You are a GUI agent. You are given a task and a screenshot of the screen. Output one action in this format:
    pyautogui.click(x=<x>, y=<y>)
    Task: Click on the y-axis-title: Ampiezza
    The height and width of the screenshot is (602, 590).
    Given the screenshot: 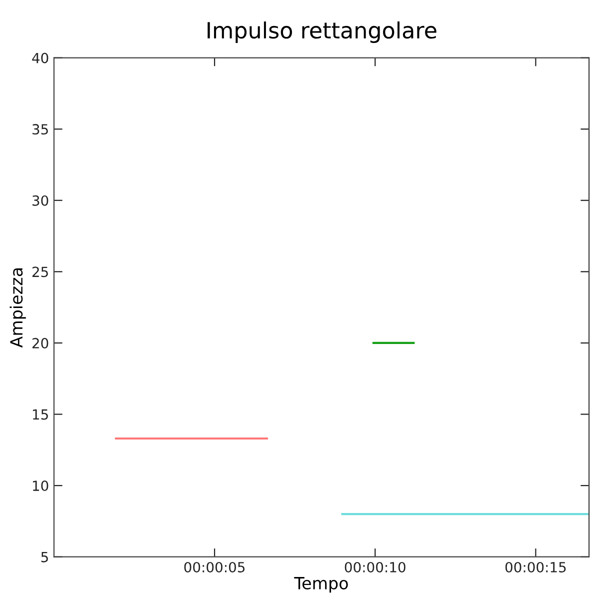 What is the action you would take?
    pyautogui.click(x=18, y=308)
    